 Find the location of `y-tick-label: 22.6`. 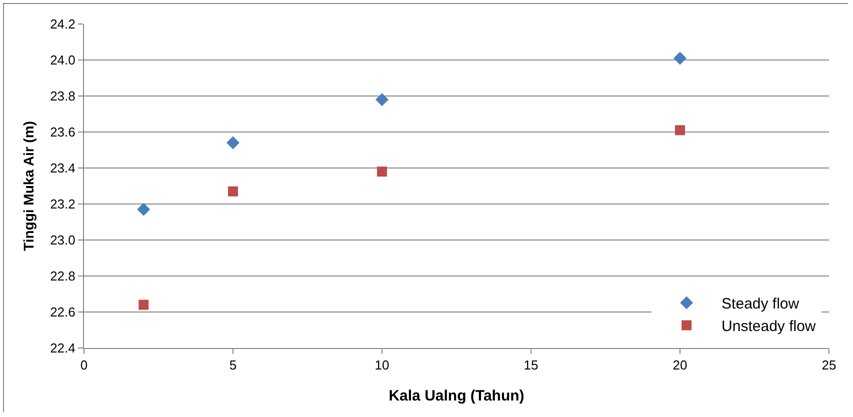

y-tick-label: 22.6 is located at coordinates (63, 312).